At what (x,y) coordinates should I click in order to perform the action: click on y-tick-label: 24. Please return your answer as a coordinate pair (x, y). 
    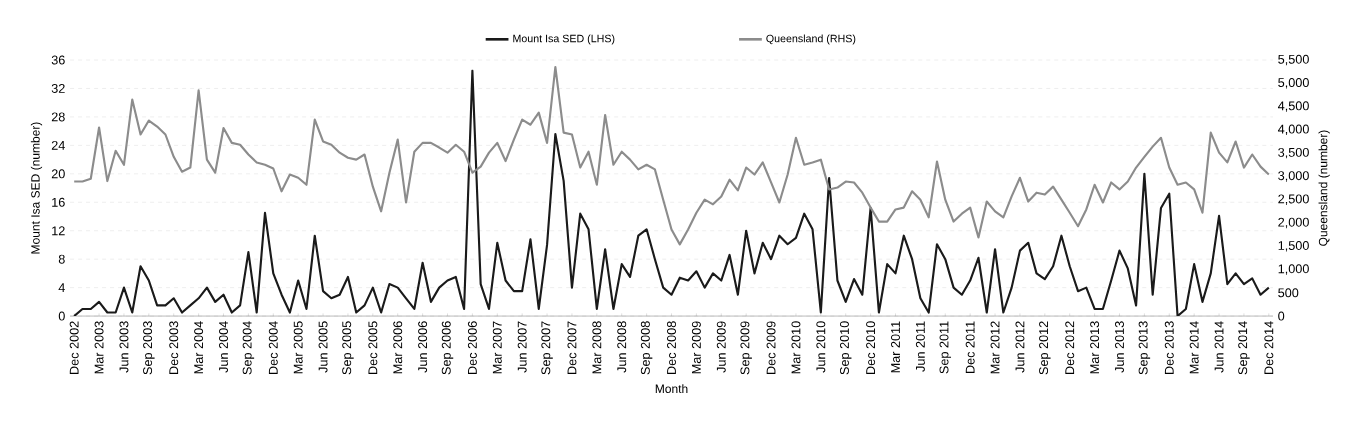
    Looking at the image, I should click on (58, 145).